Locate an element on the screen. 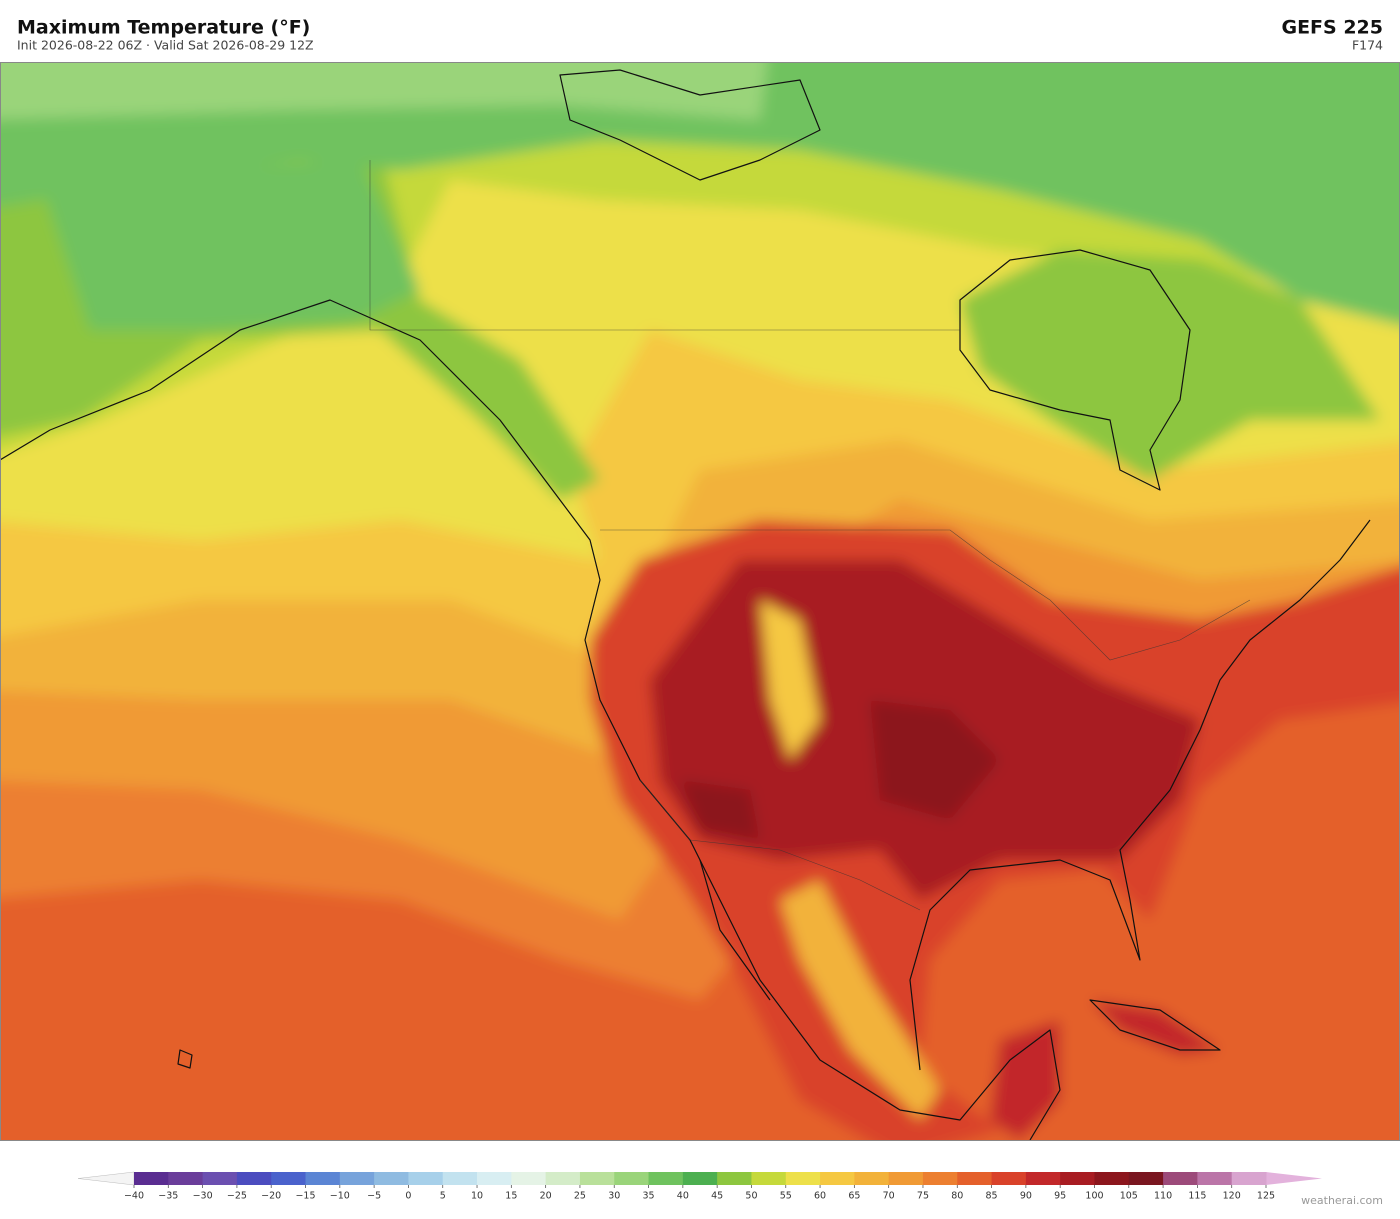 Image resolution: width=1400 pixels, height=1219 pixels. colorbar-tick-label: 80 is located at coordinates (957, 1196).